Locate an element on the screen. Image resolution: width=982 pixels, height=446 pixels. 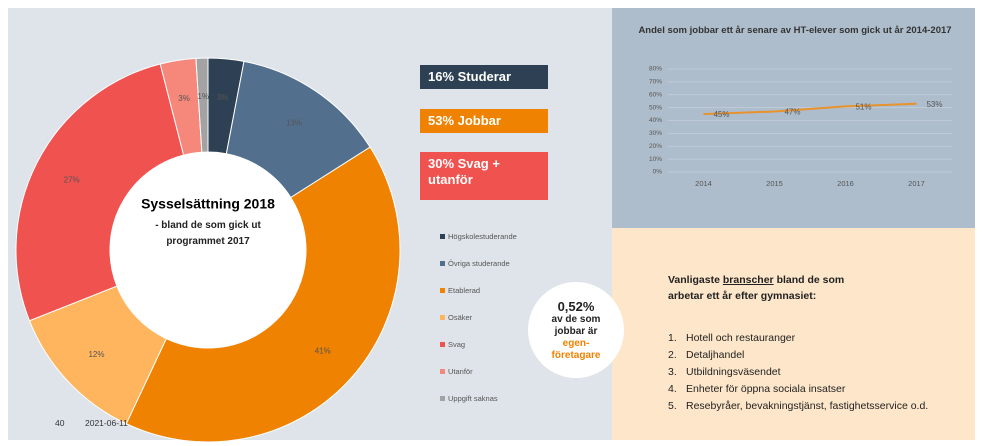
x-tick-label: 2017 is located at coordinates (916, 183).